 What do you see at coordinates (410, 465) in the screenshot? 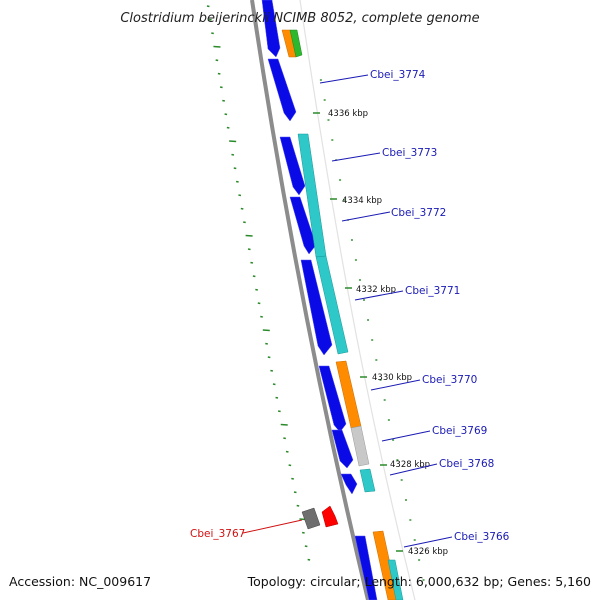
I see `scale-label: 4328 kbp` at bounding box center [410, 465].